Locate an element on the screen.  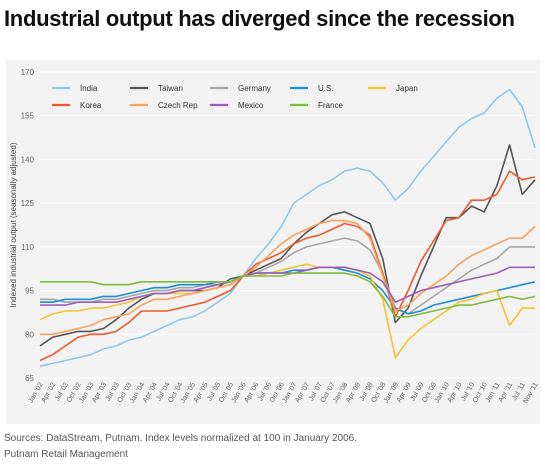
y-tick-label: 65 is located at coordinates (29, 378).